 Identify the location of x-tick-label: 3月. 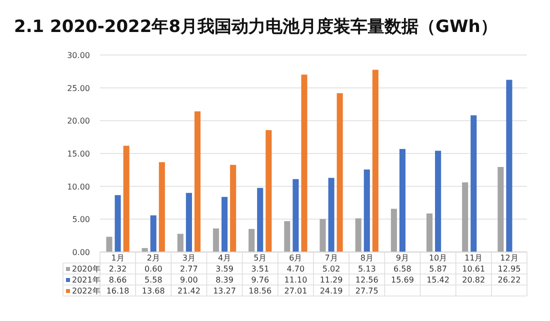
(189, 258).